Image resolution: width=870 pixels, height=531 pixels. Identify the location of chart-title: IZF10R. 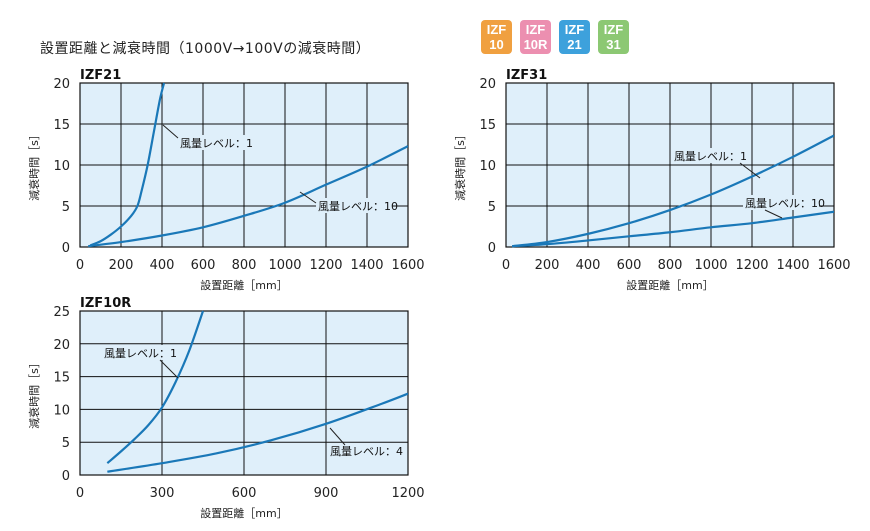
(105, 303).